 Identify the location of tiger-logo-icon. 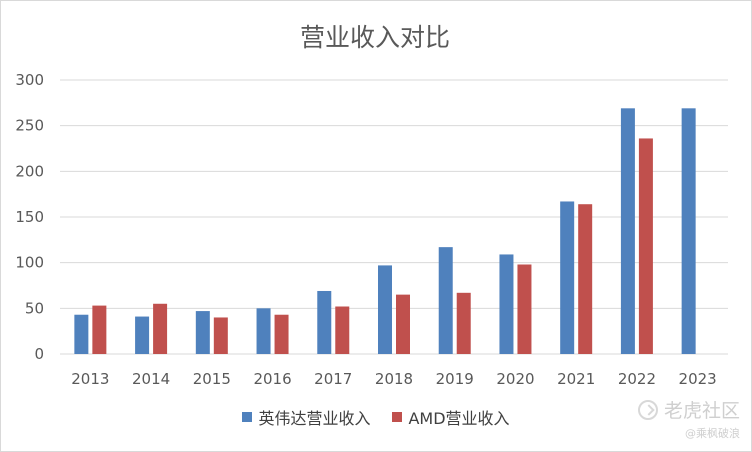
(647, 409).